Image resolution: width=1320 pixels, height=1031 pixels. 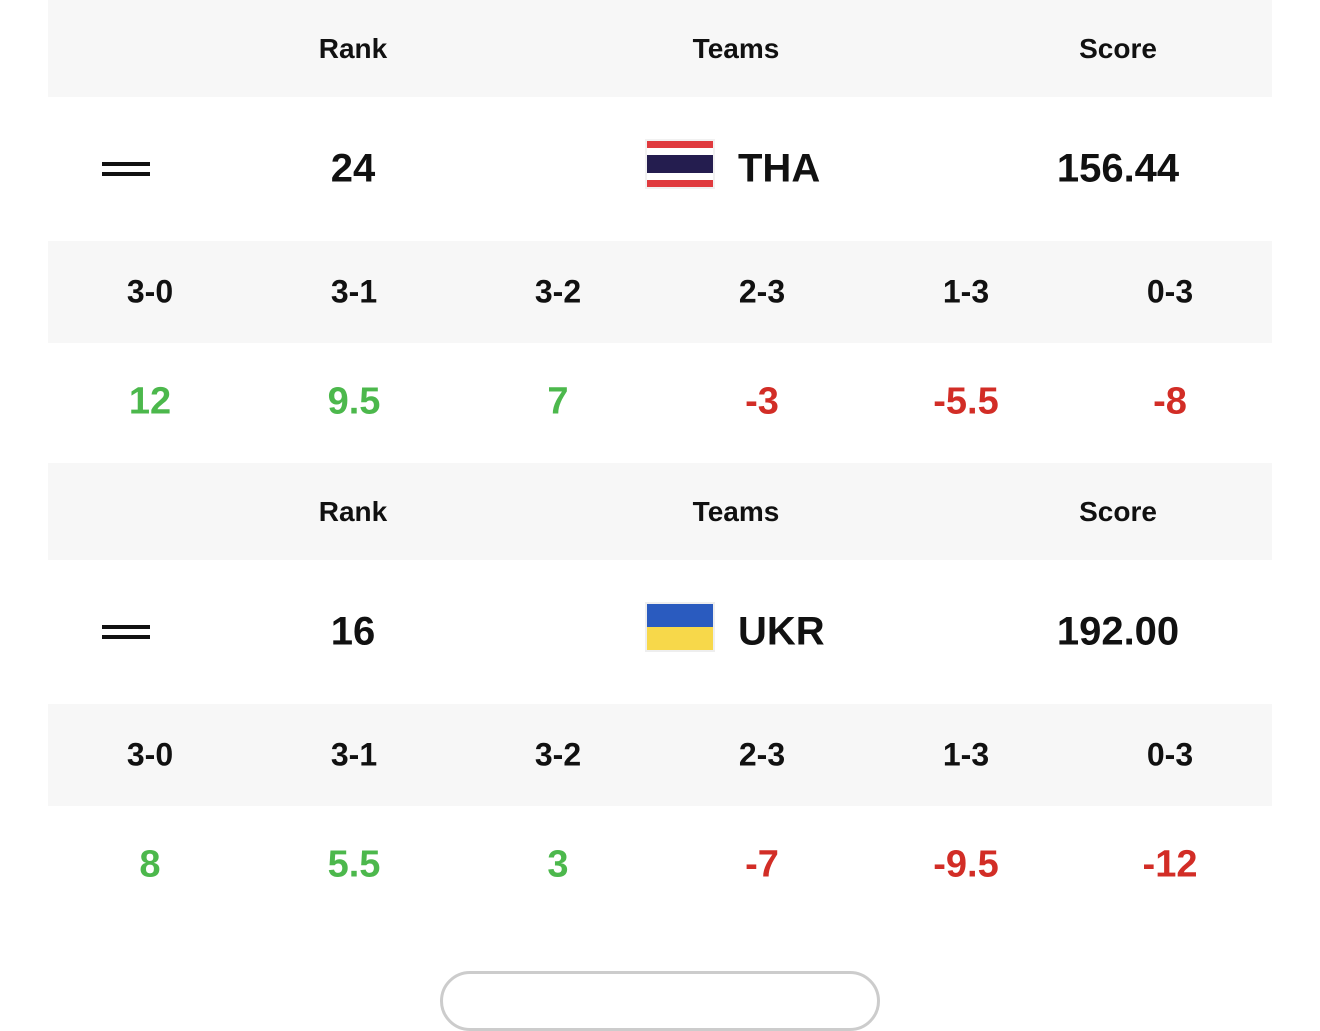 What do you see at coordinates (558, 864) in the screenshot?
I see `points: 3` at bounding box center [558, 864].